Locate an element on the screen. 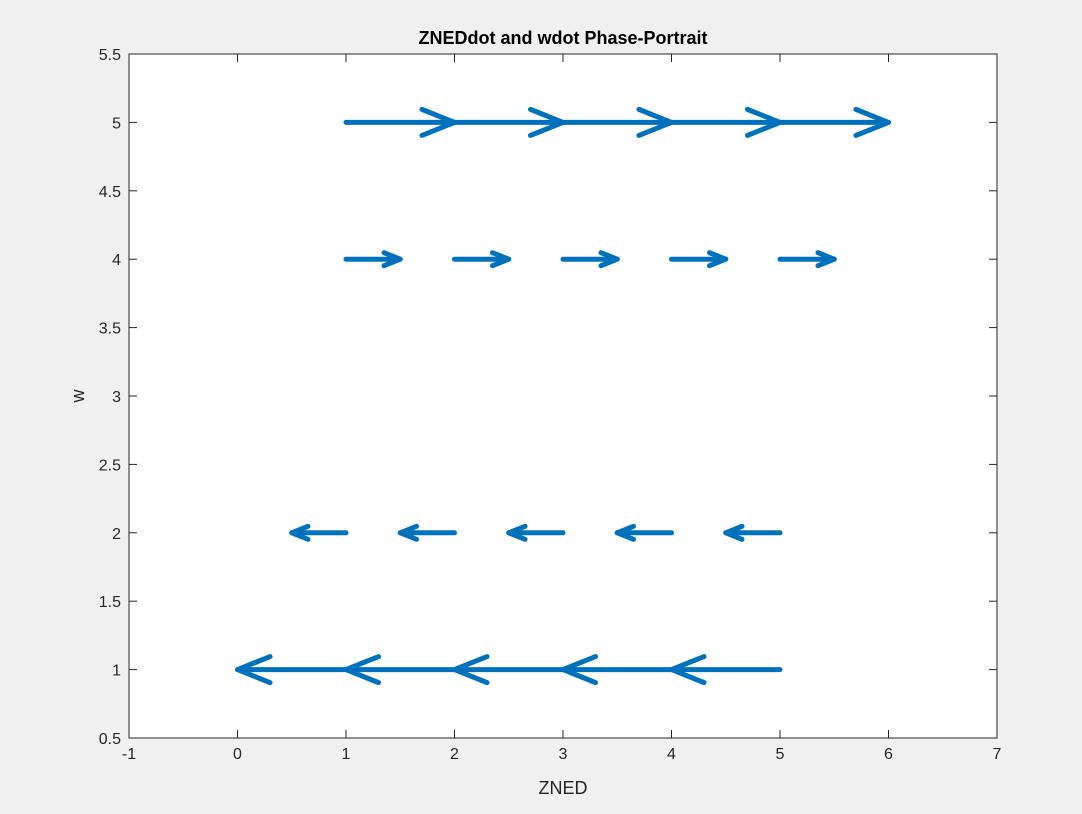  y-tick-label: 3.5 is located at coordinates (110, 329).